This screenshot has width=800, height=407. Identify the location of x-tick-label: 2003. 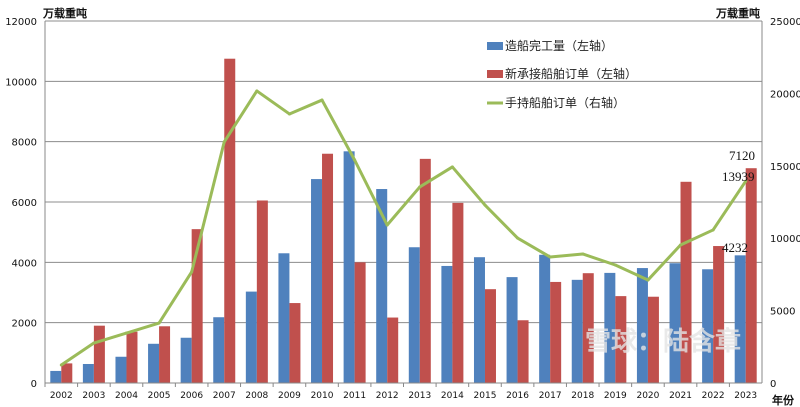
(93, 396).